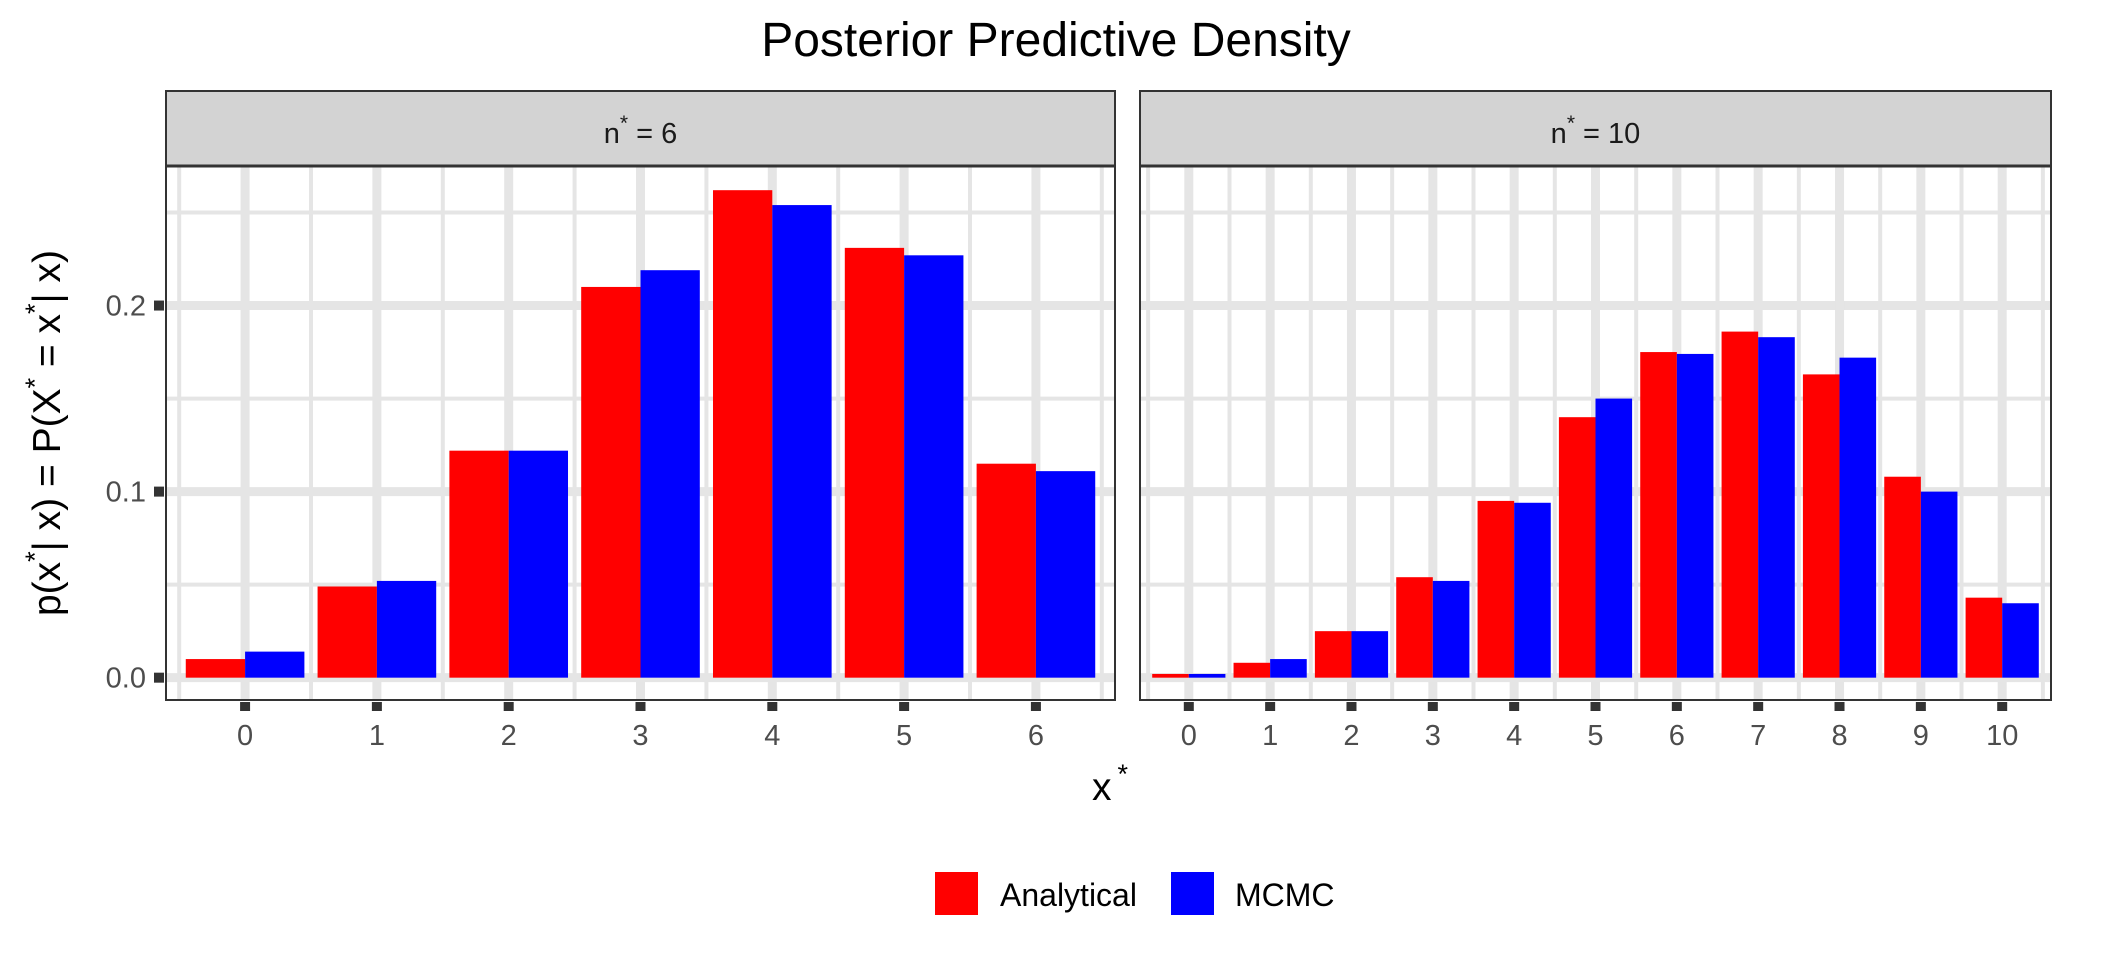 Image resolution: width=2112 pixels, height=960 pixels. What do you see at coordinates (1839, 736) in the screenshot?
I see `x-tick-label: 8` at bounding box center [1839, 736].